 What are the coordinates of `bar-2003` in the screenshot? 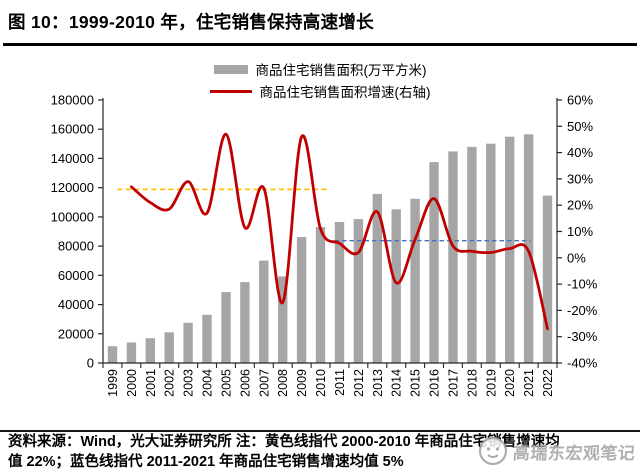 It's located at (188, 342).